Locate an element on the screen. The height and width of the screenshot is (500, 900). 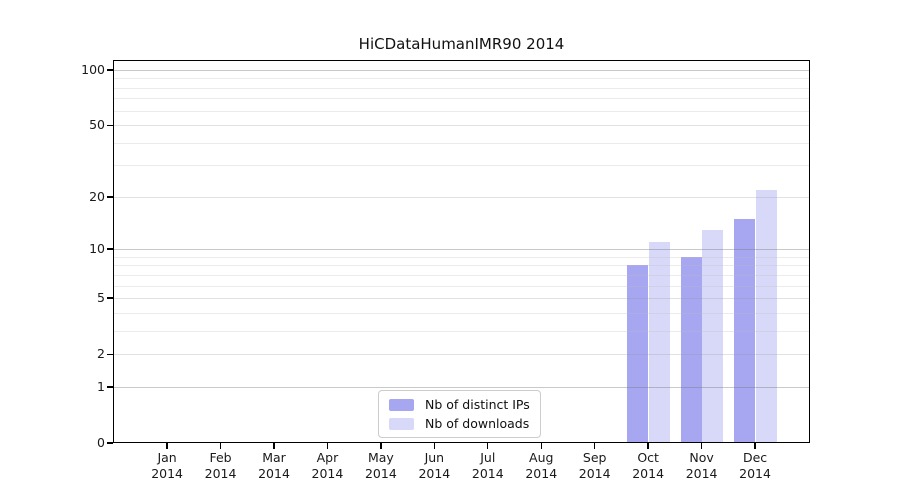
x-tick-label-sep: Sep 2014 is located at coordinates (595, 465).